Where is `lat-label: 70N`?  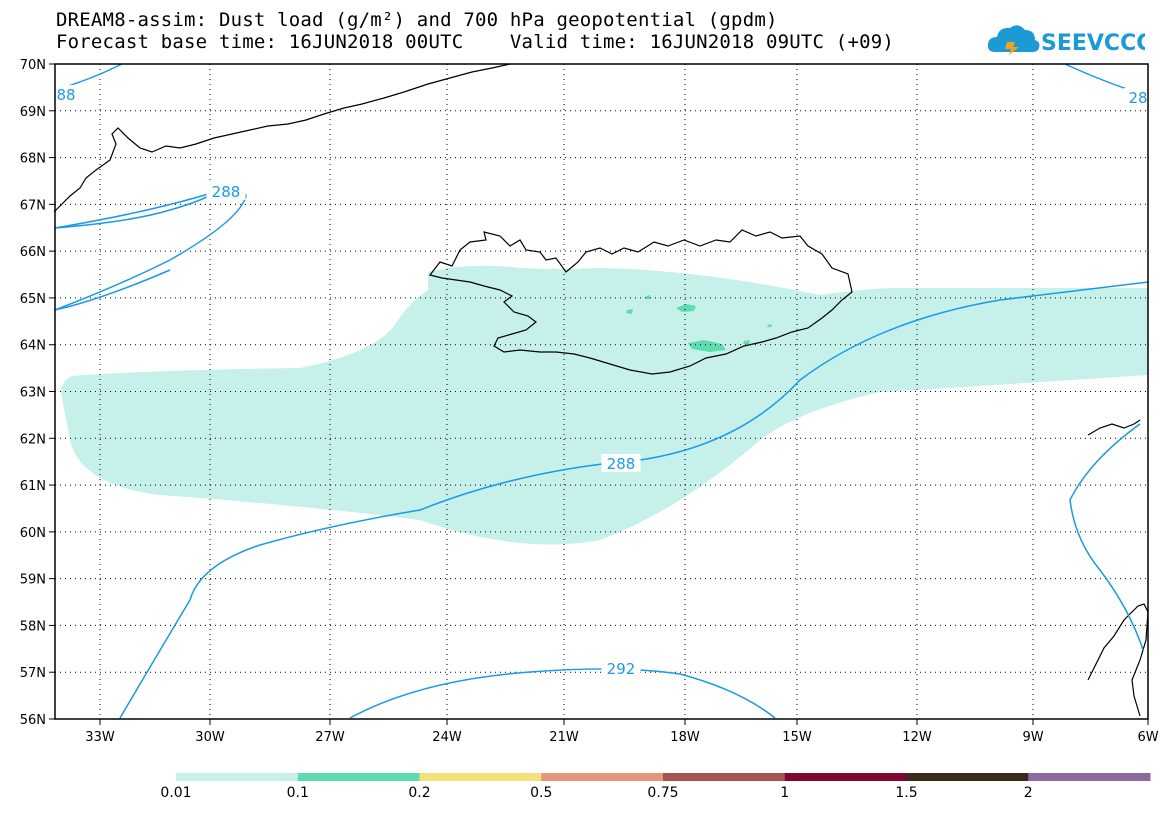
lat-label: 70N is located at coordinates (33, 65).